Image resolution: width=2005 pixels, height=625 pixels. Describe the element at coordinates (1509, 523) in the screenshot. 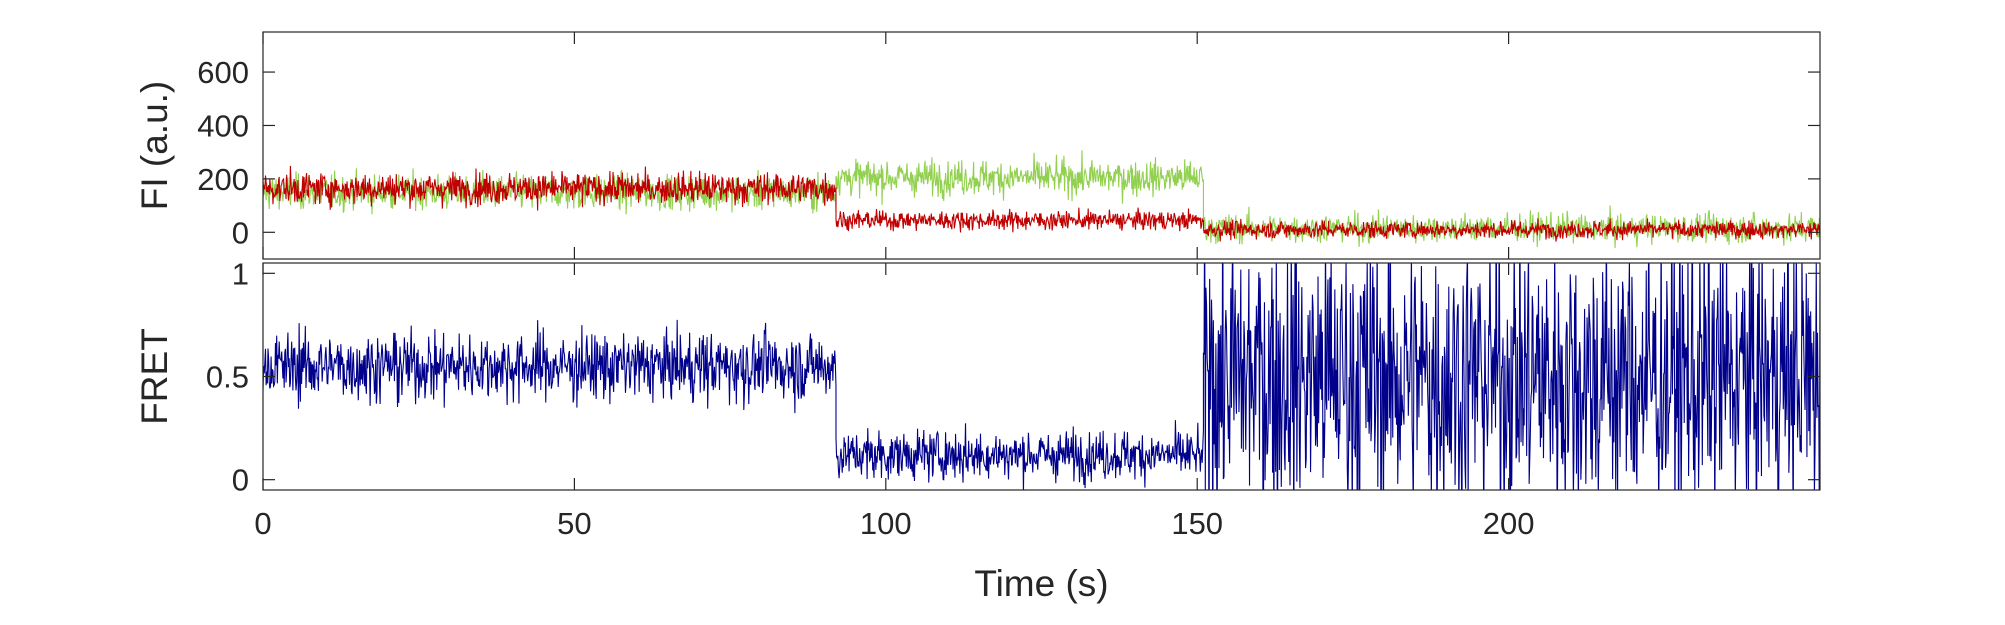

I see `x-tick-label: 200` at that location.